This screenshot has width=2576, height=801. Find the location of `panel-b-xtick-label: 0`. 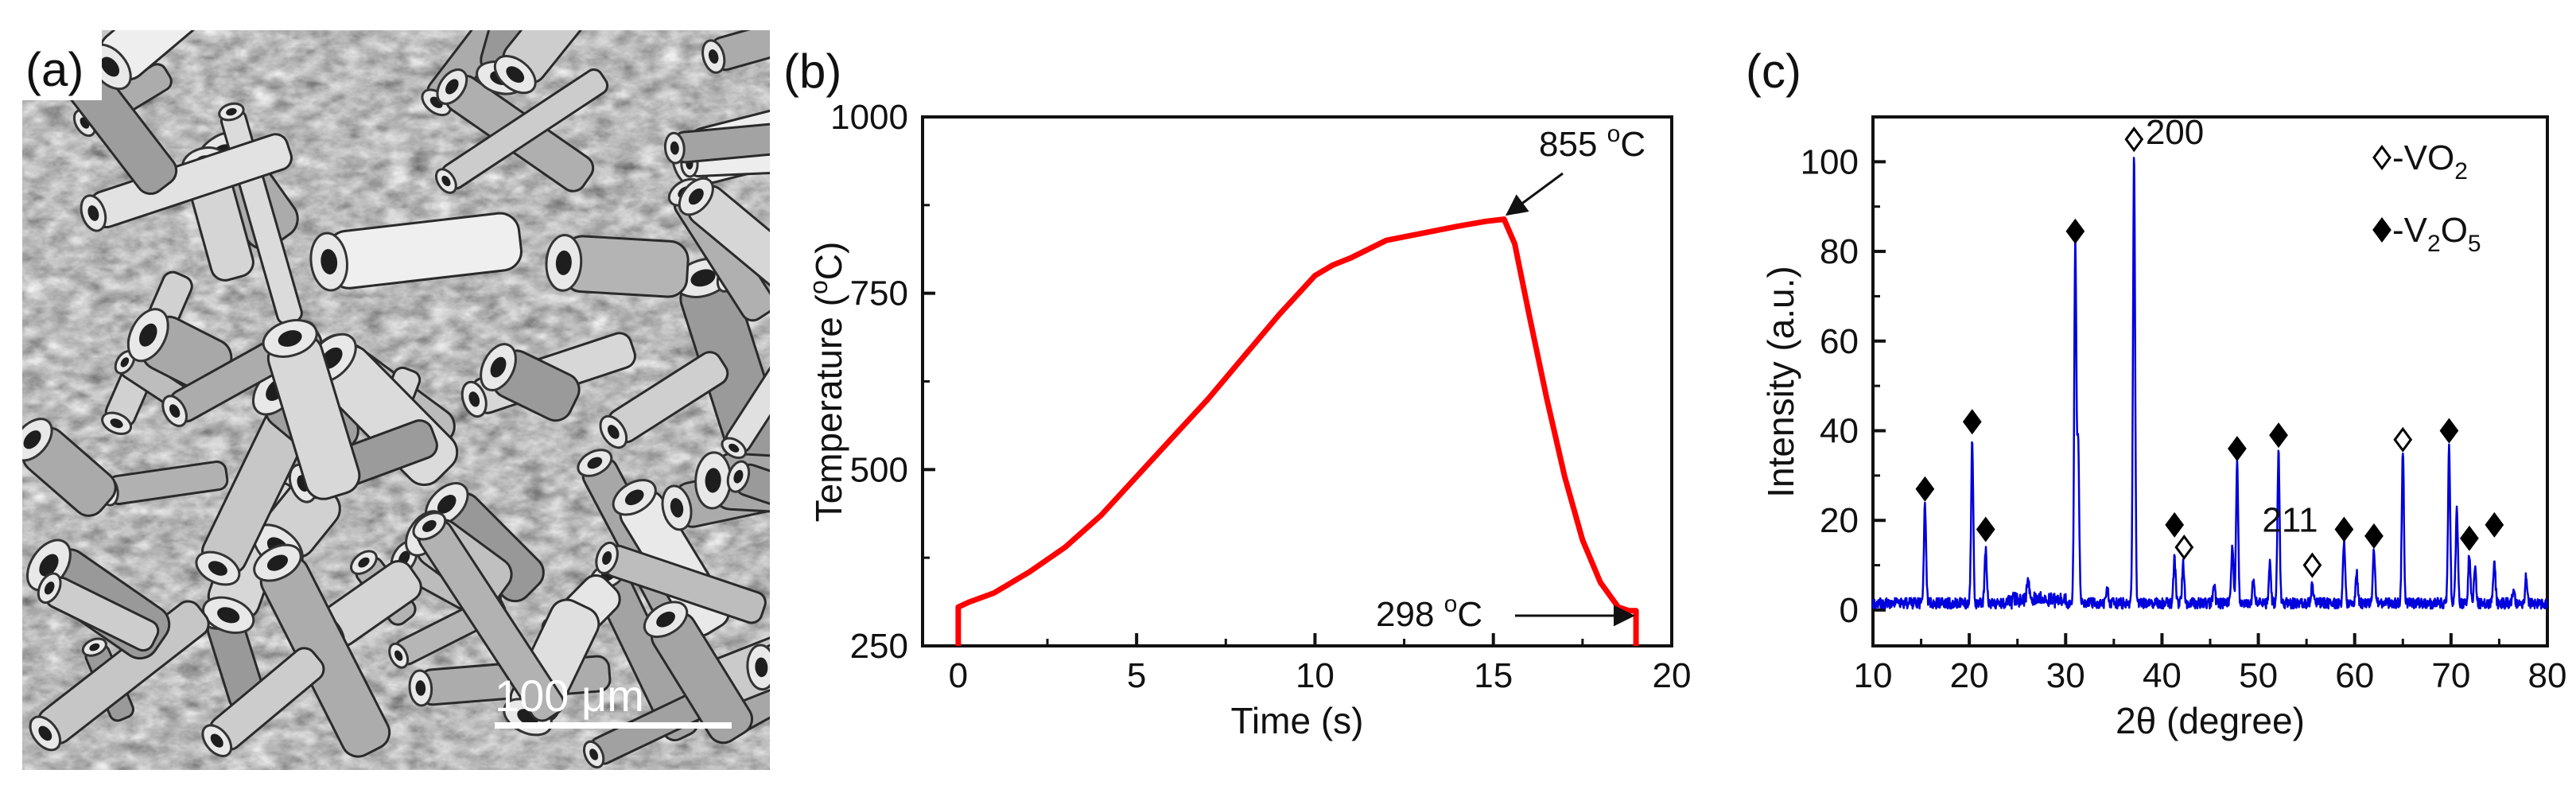

panel-b-xtick-label: 0 is located at coordinates (958, 675).